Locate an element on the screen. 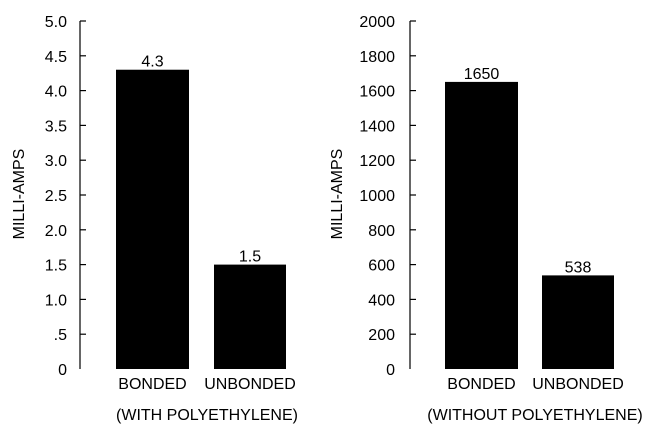 This screenshot has height=427, width=646. y-tick-label: 1.0 is located at coordinates (56, 300).